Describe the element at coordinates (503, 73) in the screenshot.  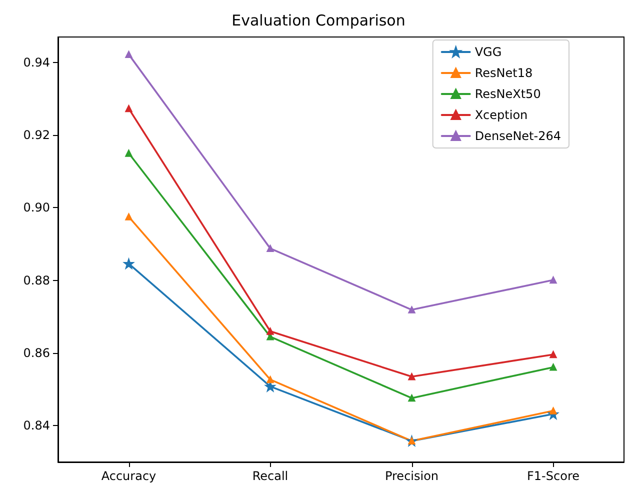
I see `legend-label: ResNet18` at that location.